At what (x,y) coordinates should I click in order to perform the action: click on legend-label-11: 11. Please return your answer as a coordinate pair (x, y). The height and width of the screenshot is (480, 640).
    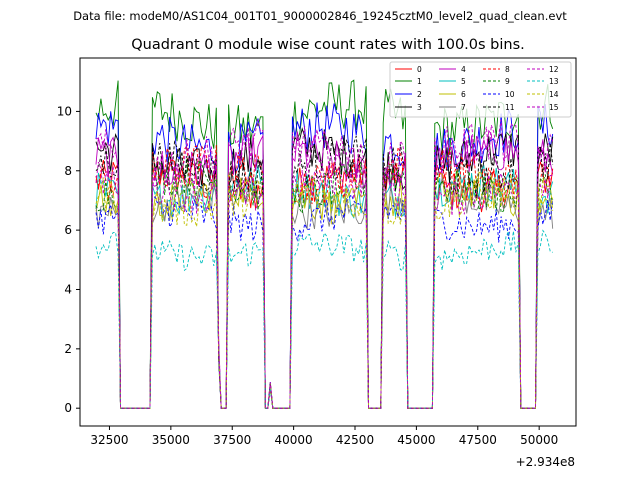
    Looking at the image, I should click on (510, 107).